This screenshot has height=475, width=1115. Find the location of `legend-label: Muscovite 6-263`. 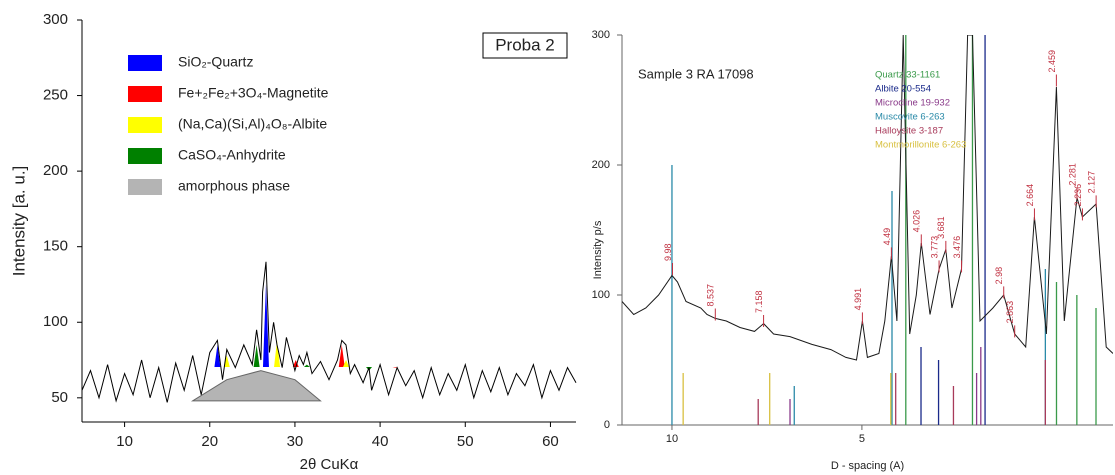

legend-label: Muscovite 6-263 is located at coordinates (910, 117).